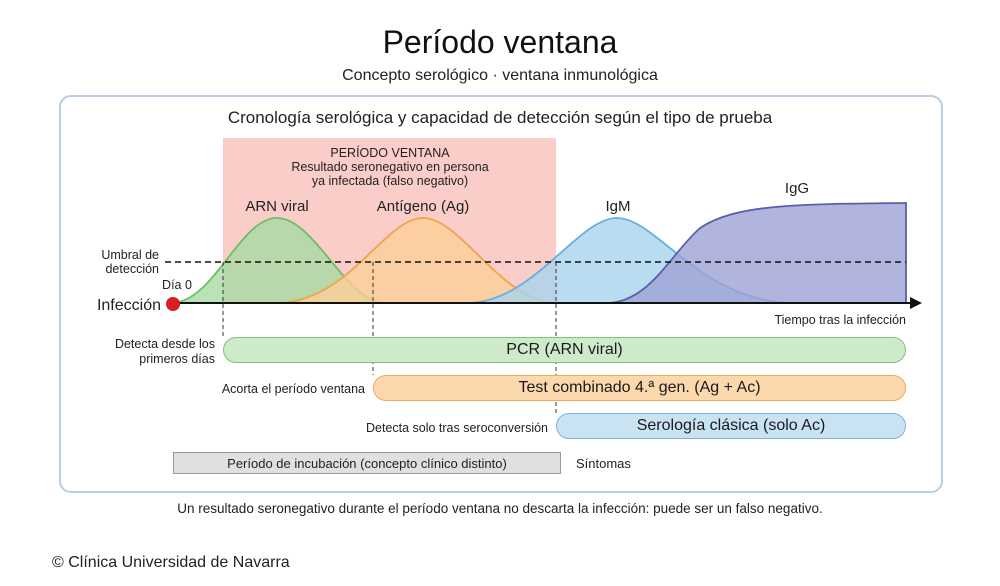  Describe the element at coordinates (171, 562) in the screenshot. I see `copyright: © Clínica Universidad de Navarra` at that location.